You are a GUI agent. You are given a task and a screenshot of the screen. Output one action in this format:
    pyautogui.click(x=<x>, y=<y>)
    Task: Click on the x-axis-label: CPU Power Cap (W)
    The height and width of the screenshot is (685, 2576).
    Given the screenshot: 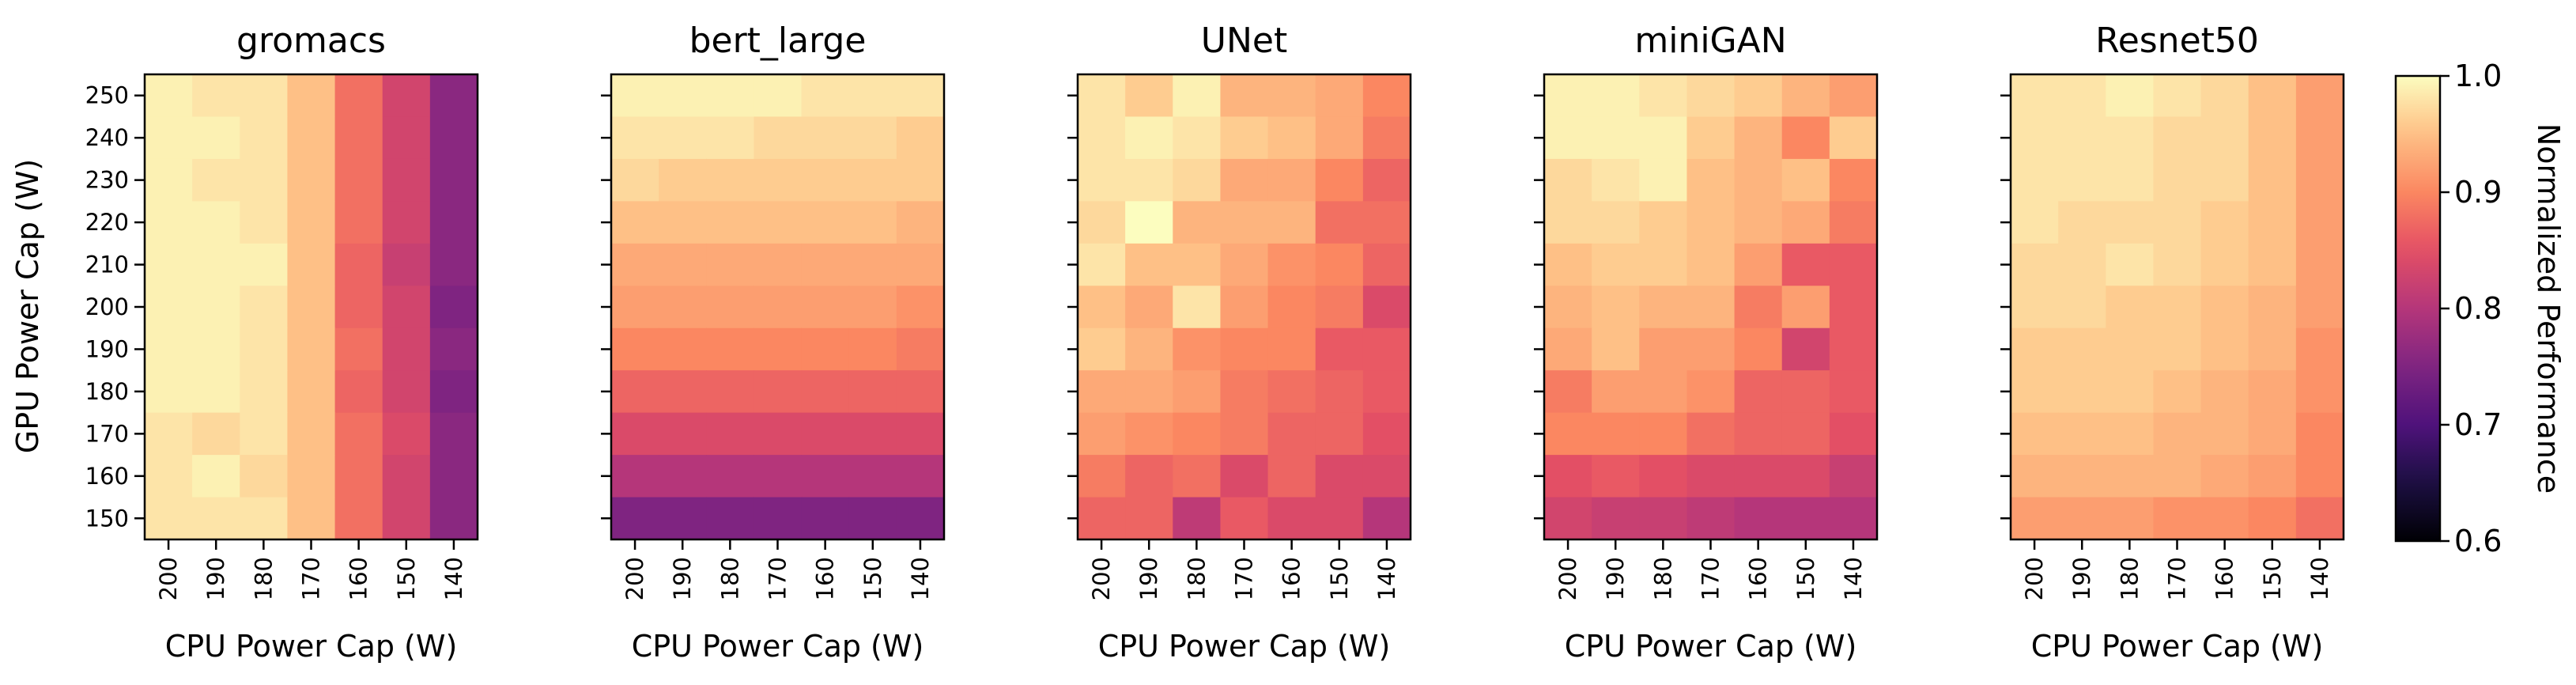 What is the action you would take?
    pyautogui.click(x=1244, y=646)
    